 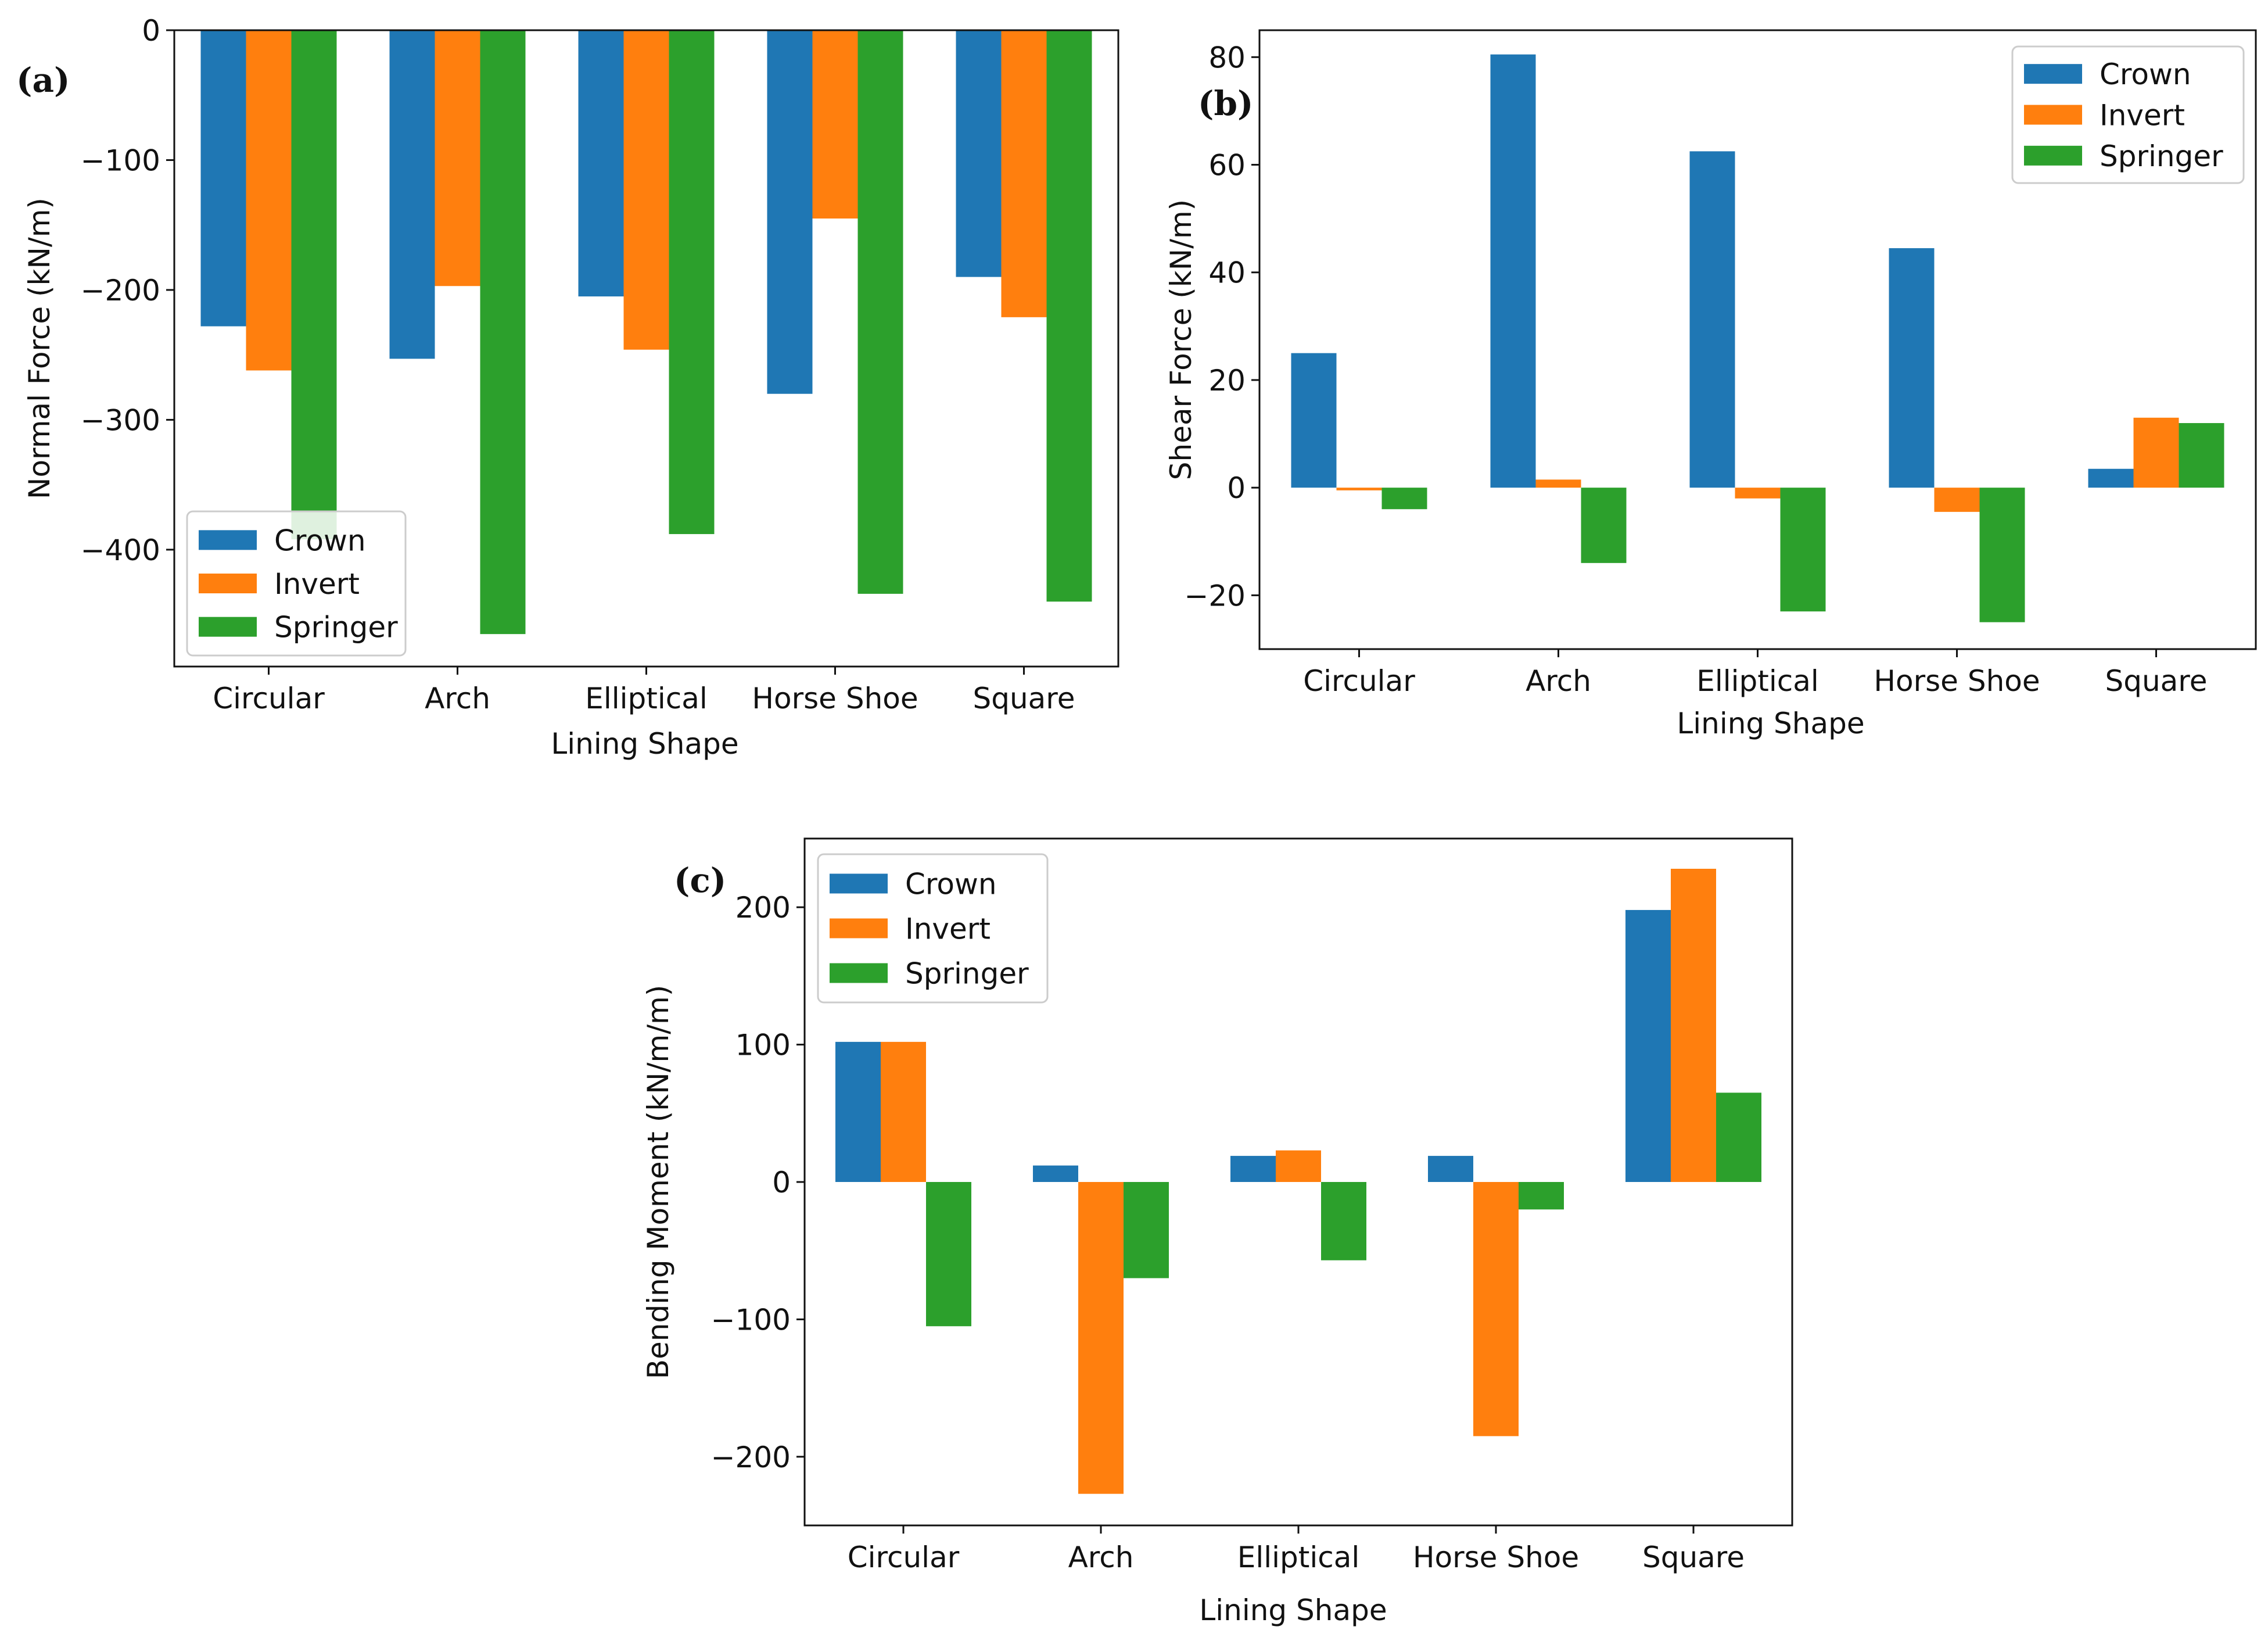 I want to click on y-axis-label: Bending Moment (kN/m/m), so click(x=658, y=1183).